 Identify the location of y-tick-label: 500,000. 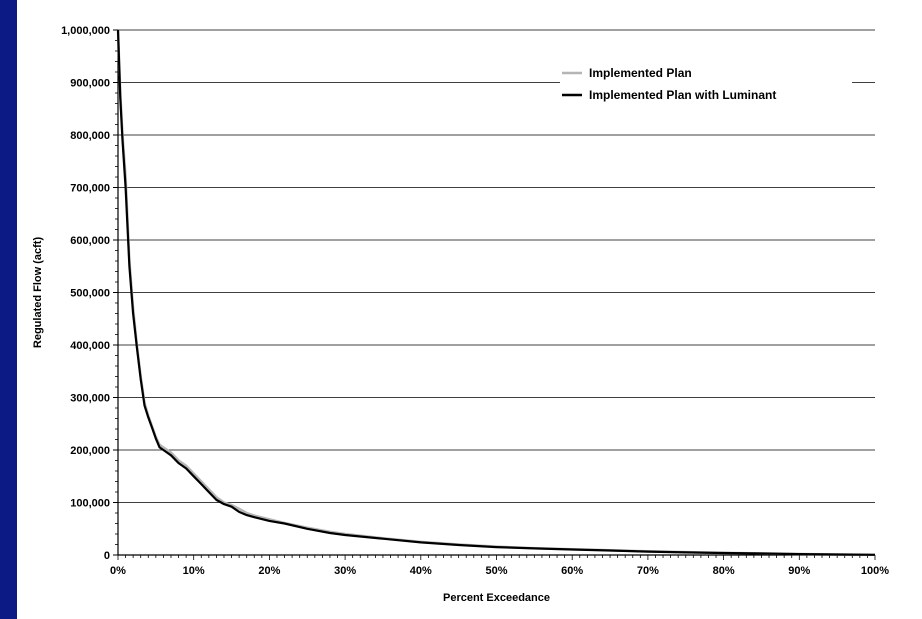
(90, 294).